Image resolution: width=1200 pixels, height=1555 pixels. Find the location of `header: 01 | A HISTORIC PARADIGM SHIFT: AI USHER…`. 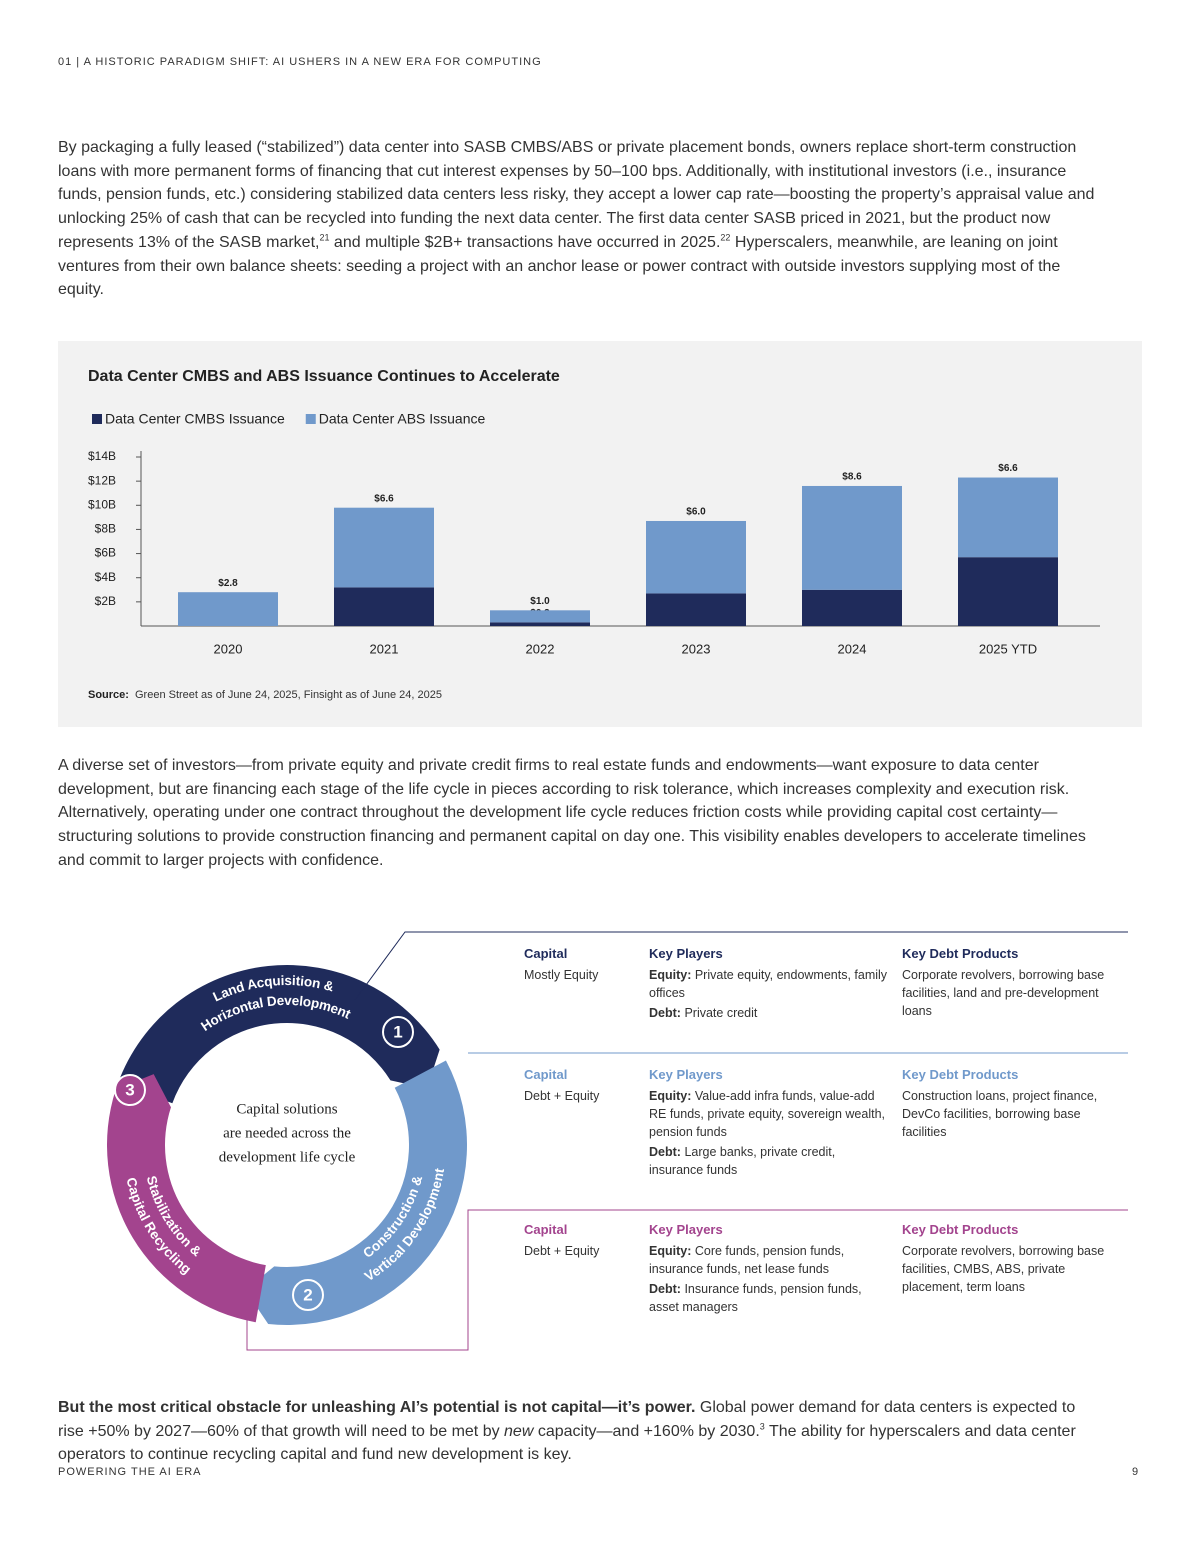

header: 01 | A HISTORIC PARADIGM SHIFT: AI USHER… is located at coordinates (300, 62).